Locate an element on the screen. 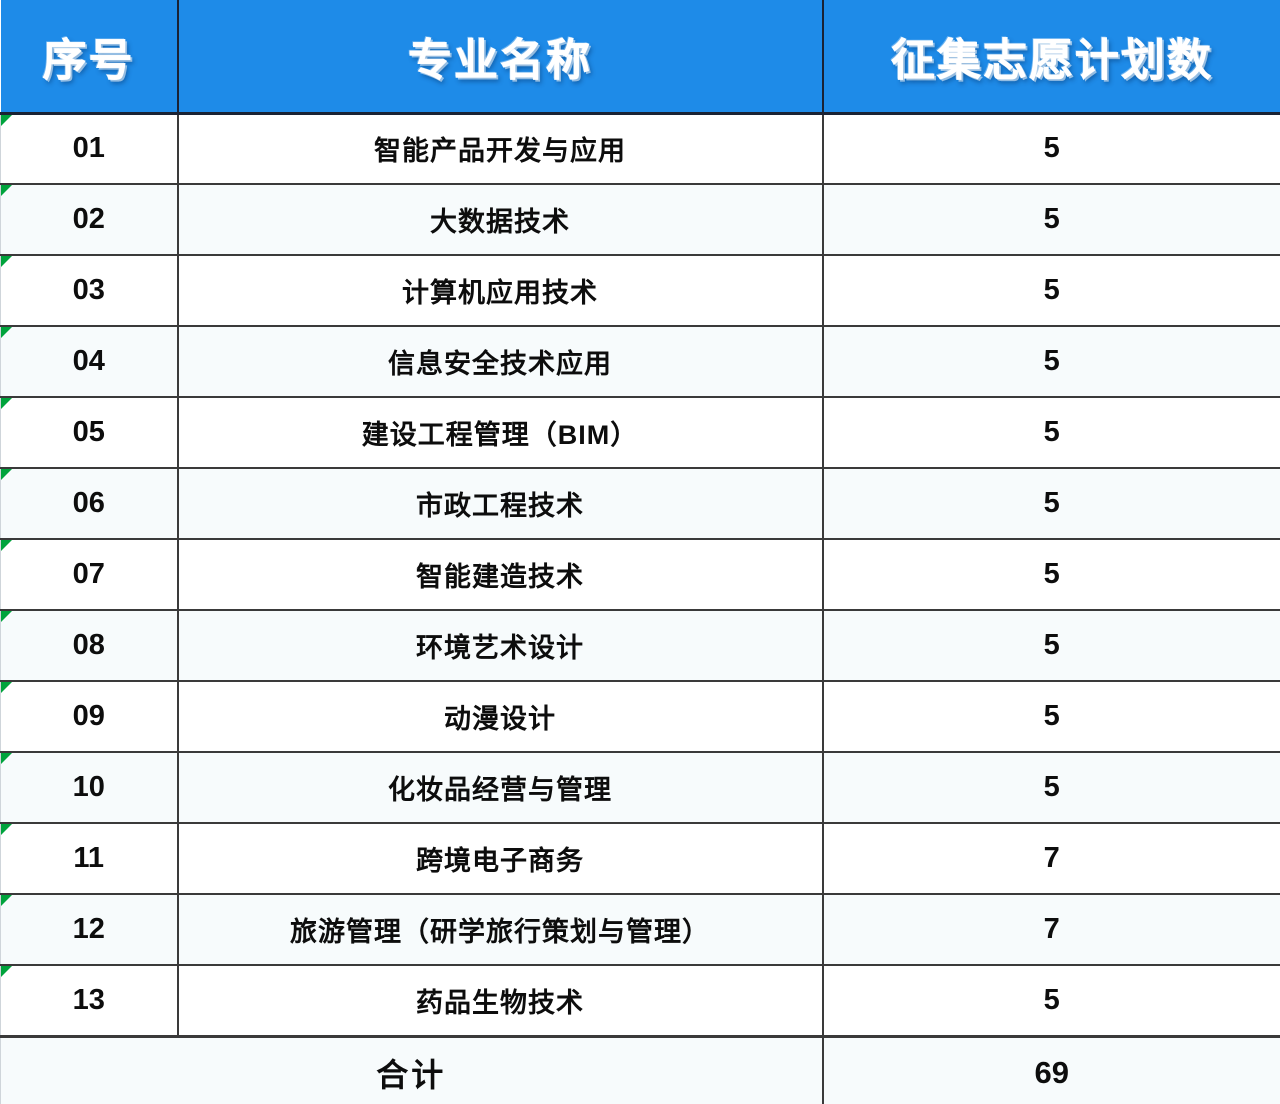 The image size is (1280, 1104). column-header-serial-number: 序号 is located at coordinates (89, 57).